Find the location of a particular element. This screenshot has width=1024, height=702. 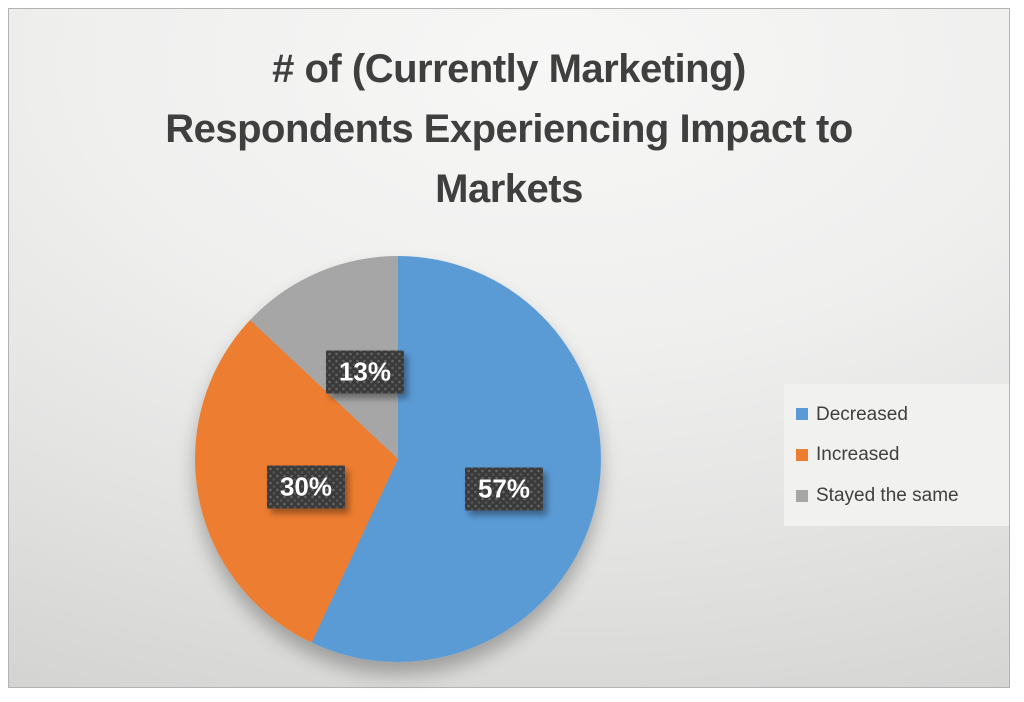

legend-swatch-increased-icon is located at coordinates (802, 454).